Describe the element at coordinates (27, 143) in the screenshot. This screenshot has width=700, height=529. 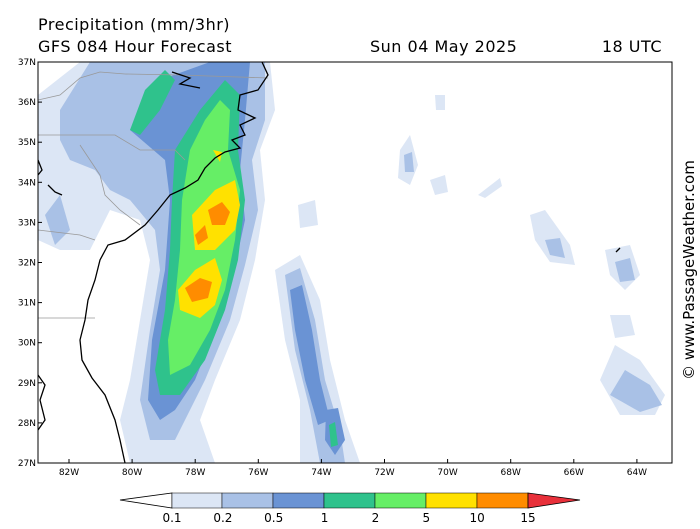
I see `latitude-label: 35N` at that location.